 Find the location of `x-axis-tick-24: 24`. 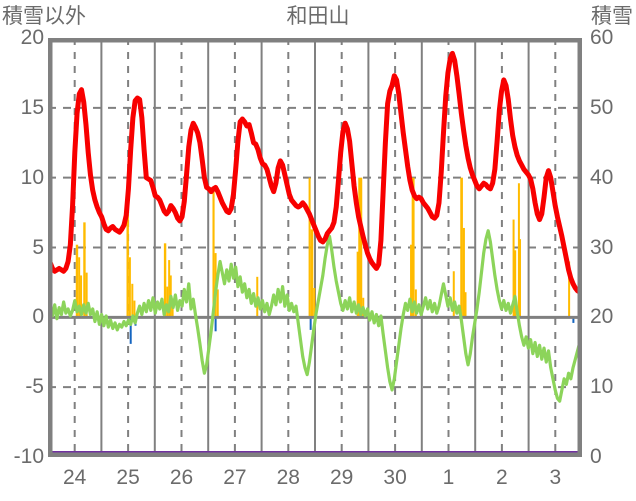

x-axis-tick-24: 24 is located at coordinates (75, 477).